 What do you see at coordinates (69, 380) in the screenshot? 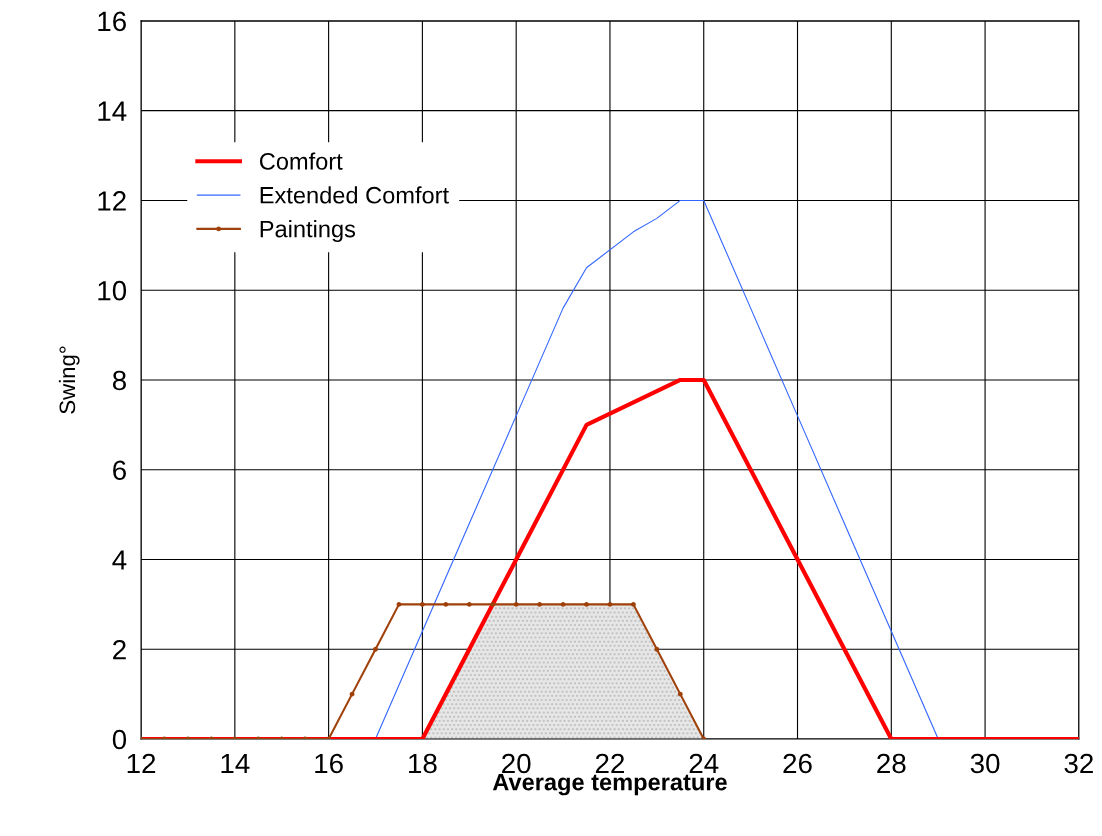
I see `y-axis-title: Swing°` at bounding box center [69, 380].